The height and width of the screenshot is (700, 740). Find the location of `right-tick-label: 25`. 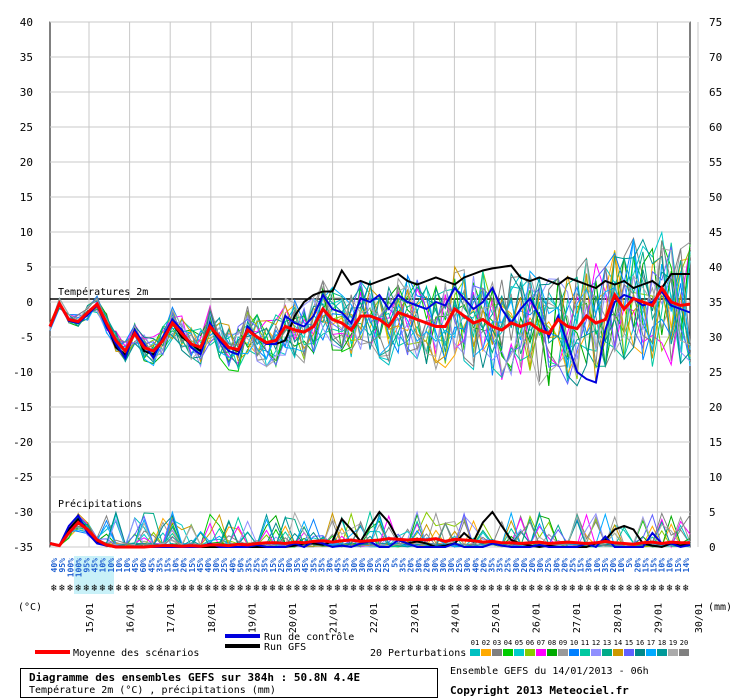

right-tick-label: 25 is located at coordinates (715, 372).